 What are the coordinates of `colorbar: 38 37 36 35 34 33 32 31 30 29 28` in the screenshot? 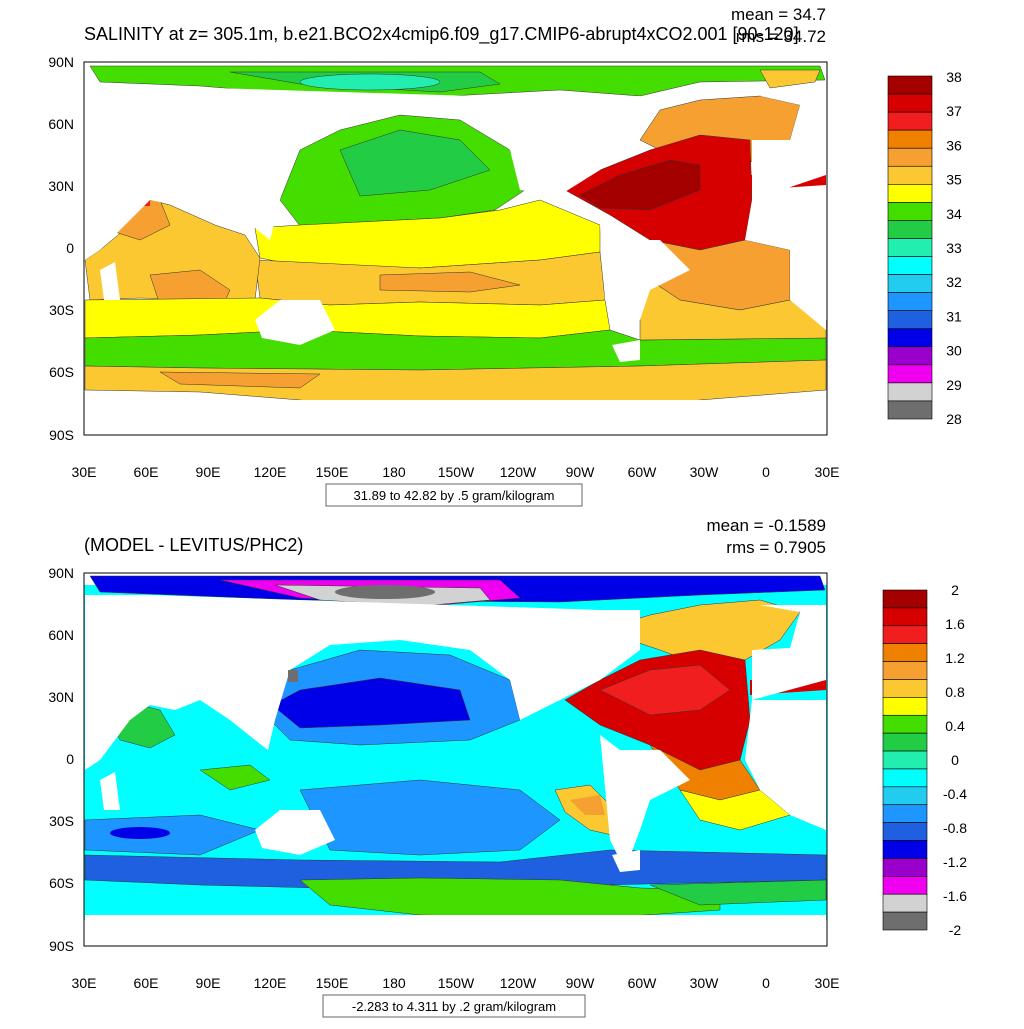 It's located at (924, 248).